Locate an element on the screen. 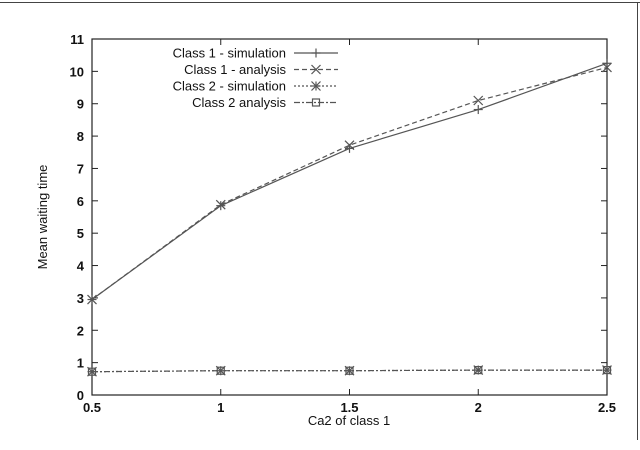  y-tick-label: 4 is located at coordinates (81, 266).